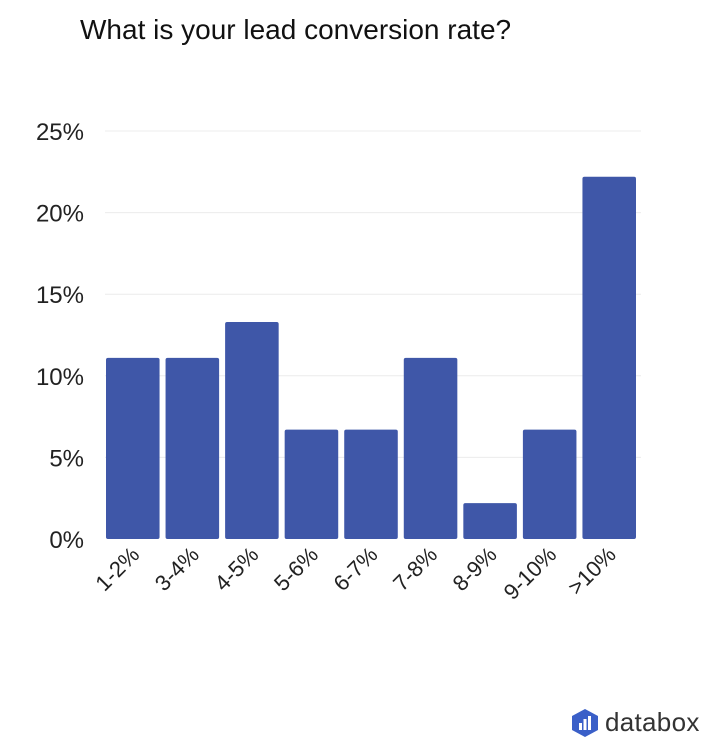  Describe the element at coordinates (652, 722) in the screenshot. I see `logo-text: databox` at that location.